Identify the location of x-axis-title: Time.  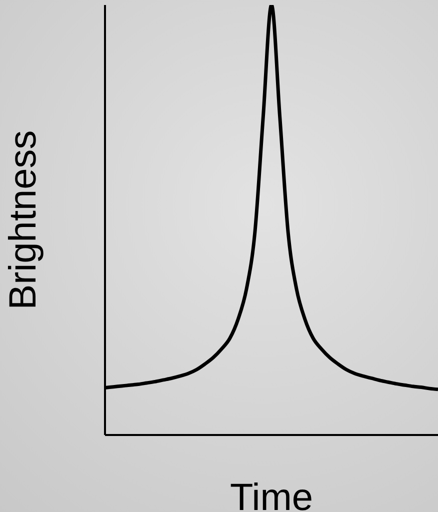
(272, 494).